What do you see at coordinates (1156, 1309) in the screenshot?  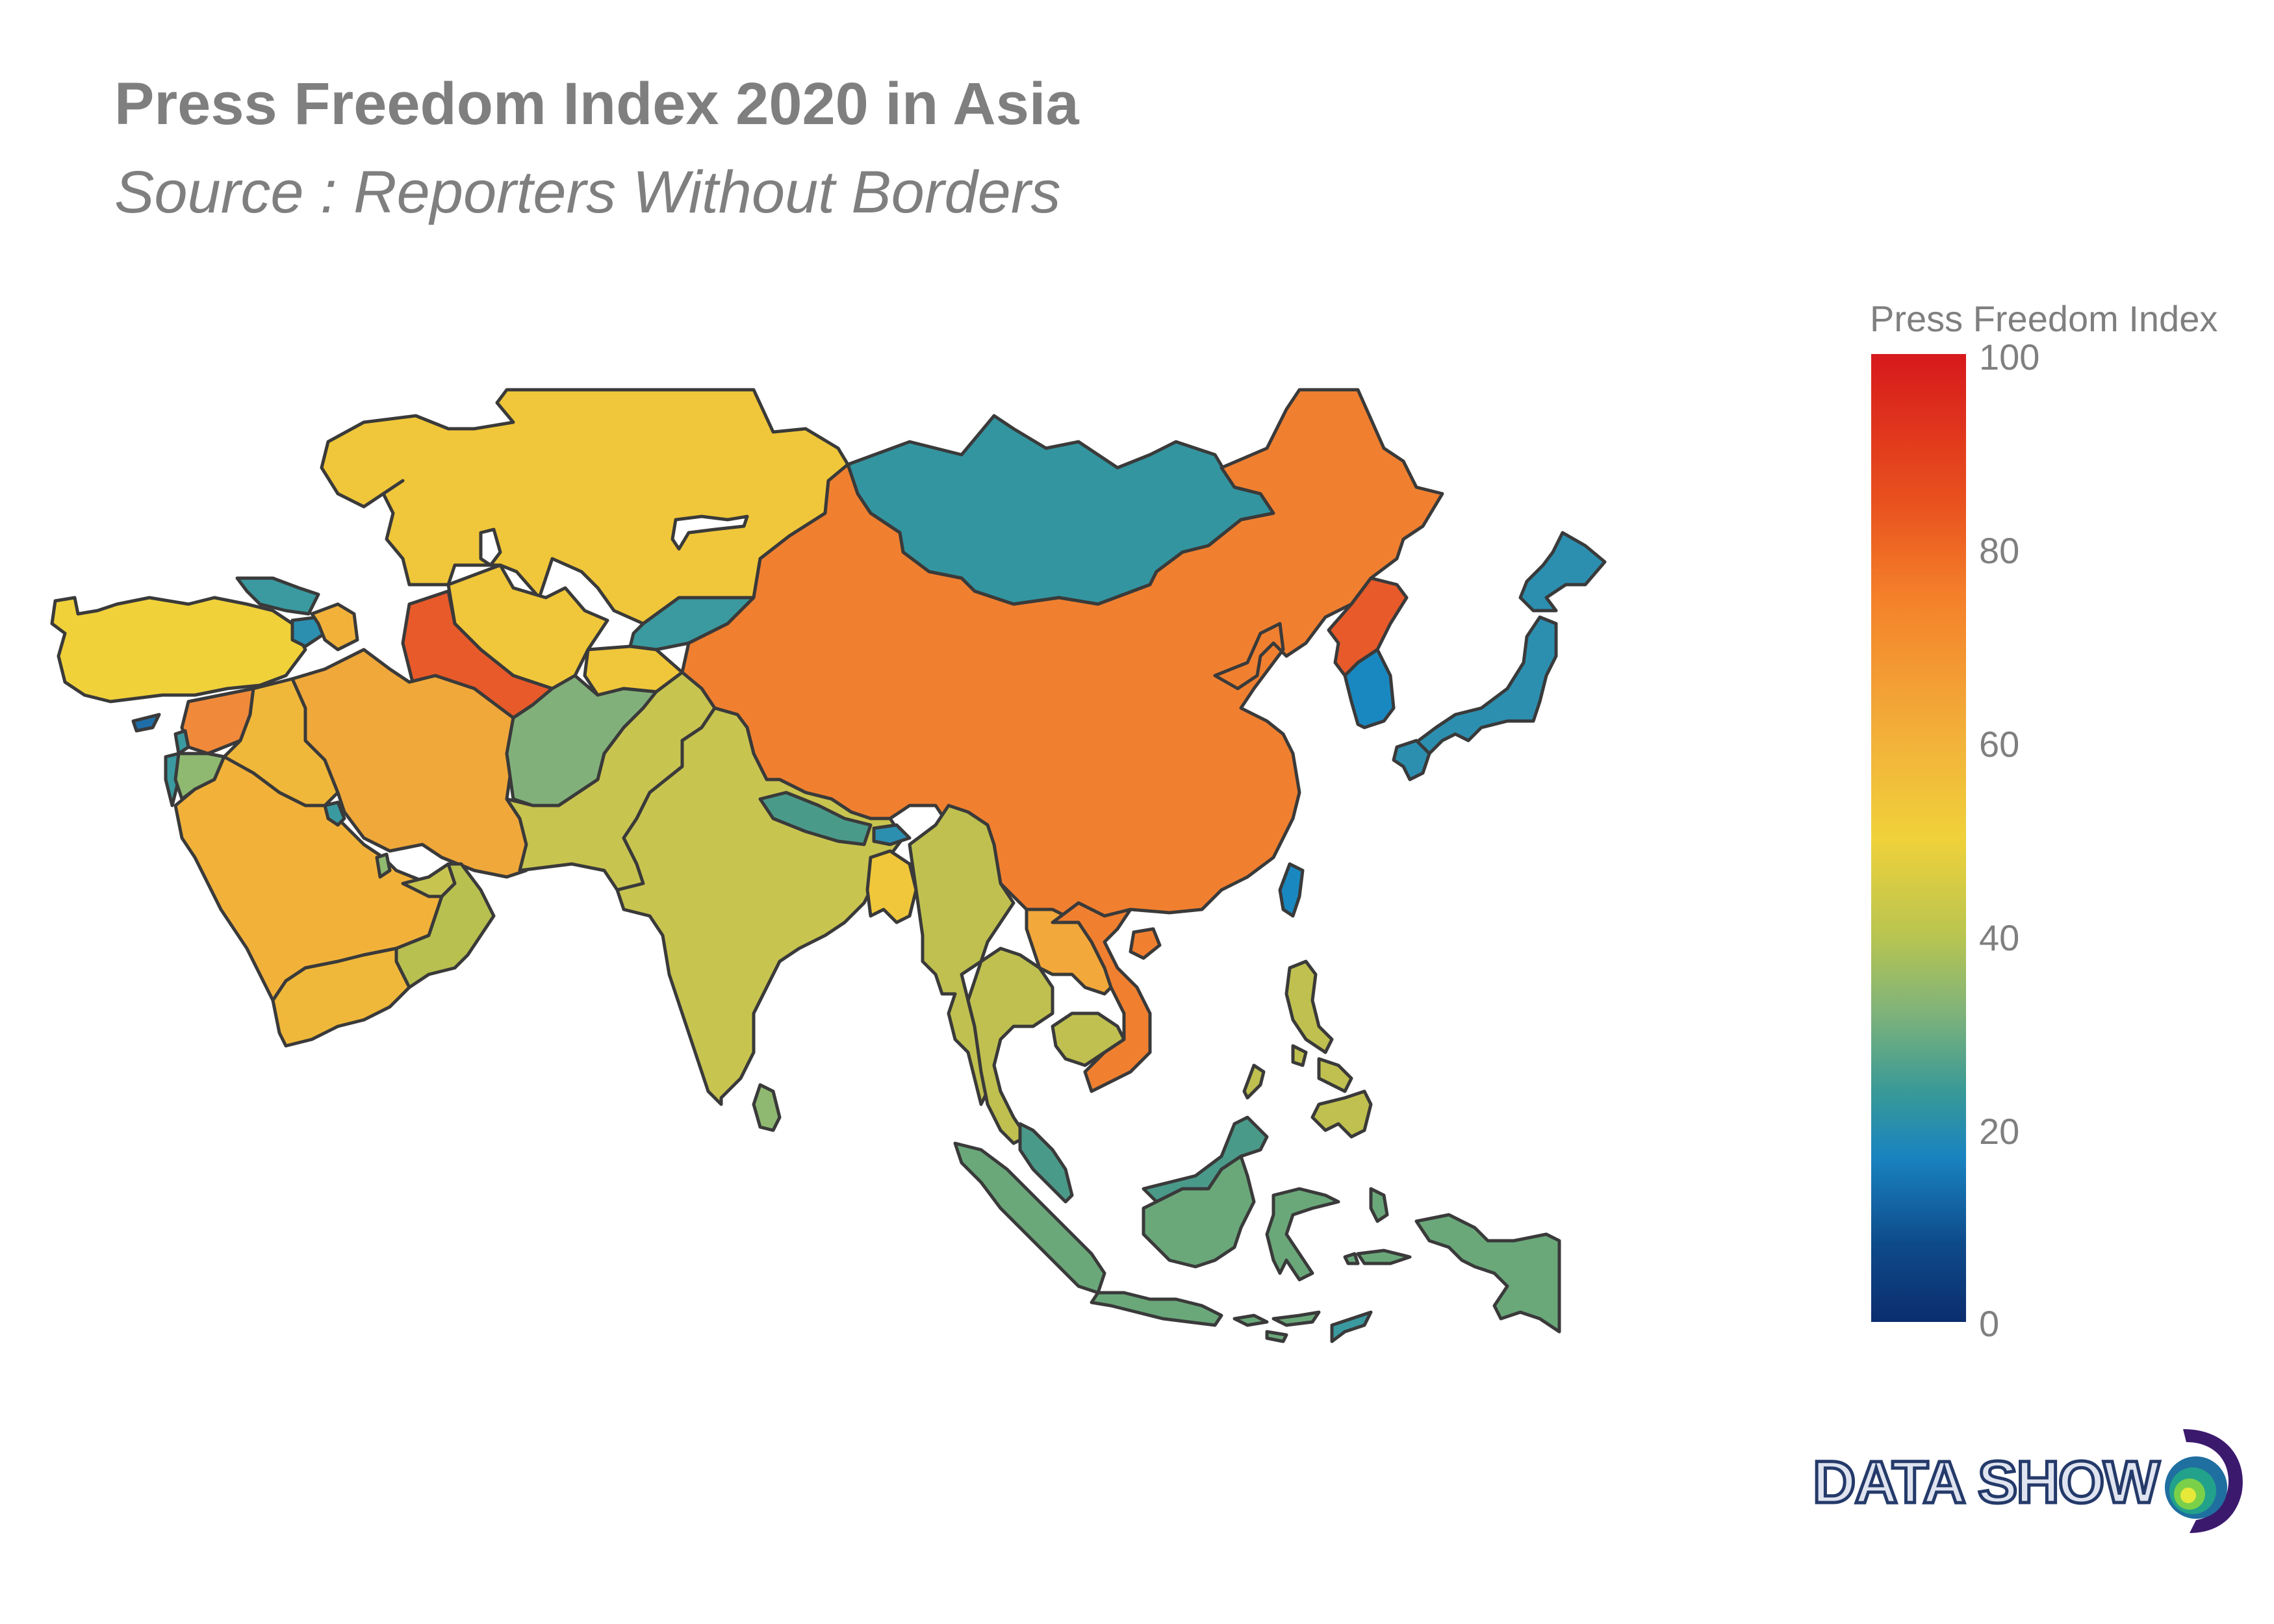 I see `region-indonesia-java` at bounding box center [1156, 1309].